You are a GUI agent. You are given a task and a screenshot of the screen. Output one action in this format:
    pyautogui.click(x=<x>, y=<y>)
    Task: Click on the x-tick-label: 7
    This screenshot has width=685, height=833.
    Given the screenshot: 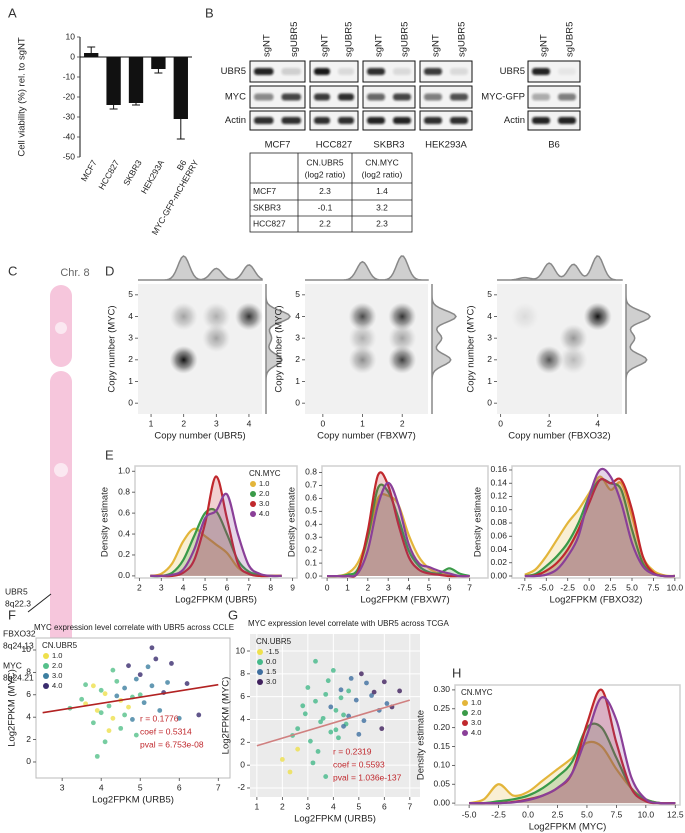 What is the action you would take?
    pyautogui.click(x=248, y=587)
    